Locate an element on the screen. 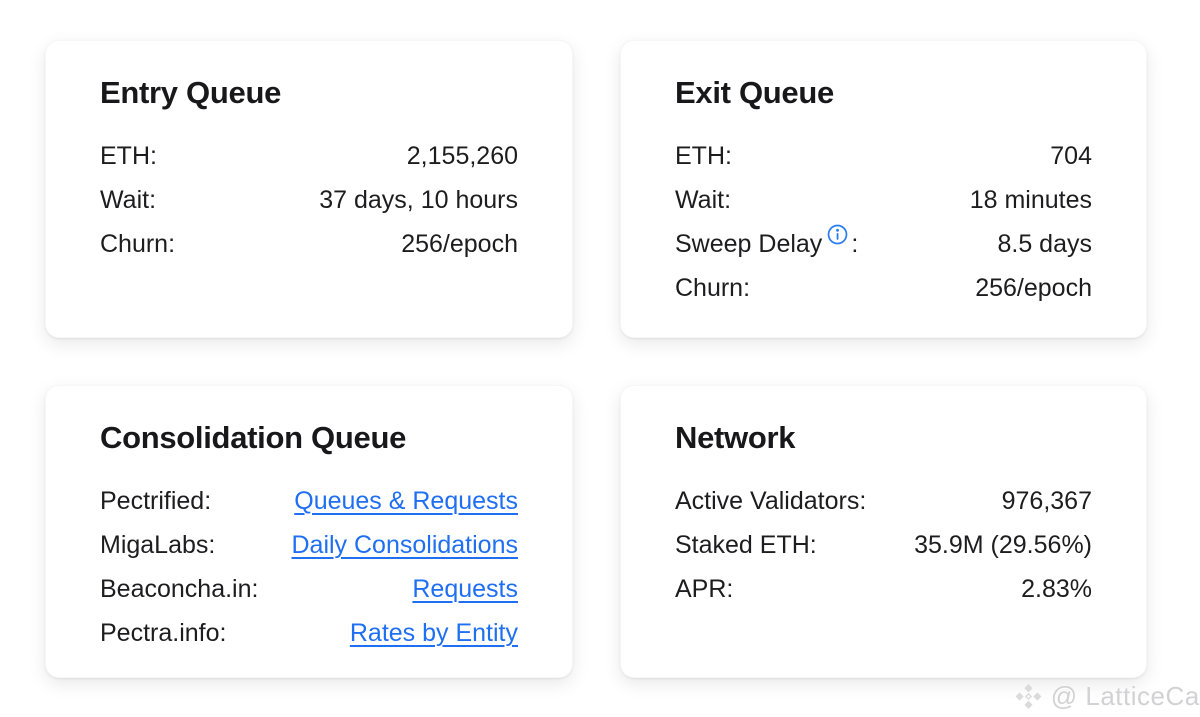 The height and width of the screenshot is (717, 1200). pectra-rates-by-entity-link: Rates by Entity is located at coordinates (433, 633).